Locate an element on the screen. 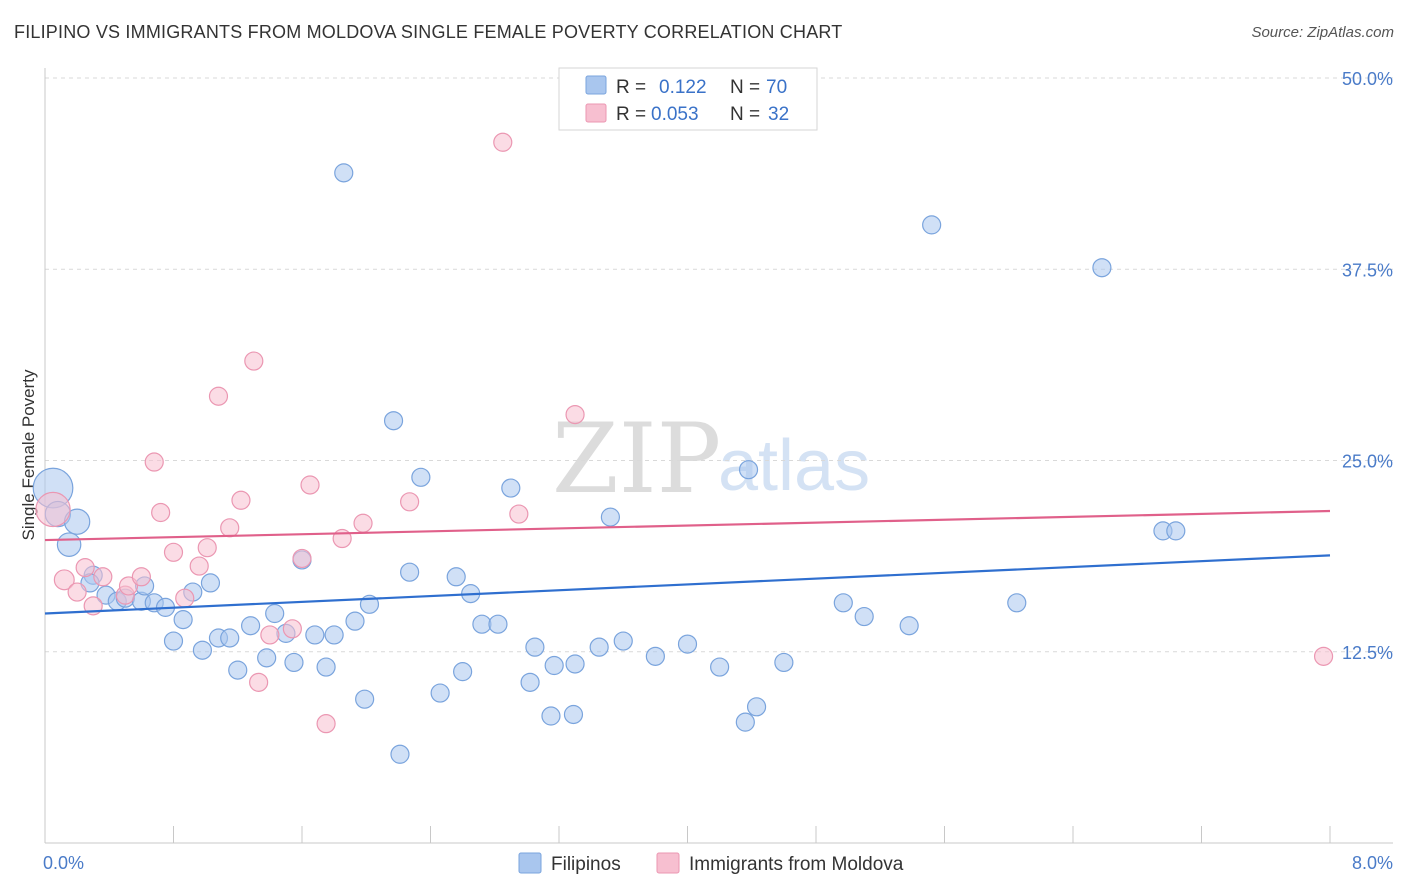 This screenshot has height=892, width=1406. source-label: Source: ZipAtlas.com is located at coordinates (1322, 32).